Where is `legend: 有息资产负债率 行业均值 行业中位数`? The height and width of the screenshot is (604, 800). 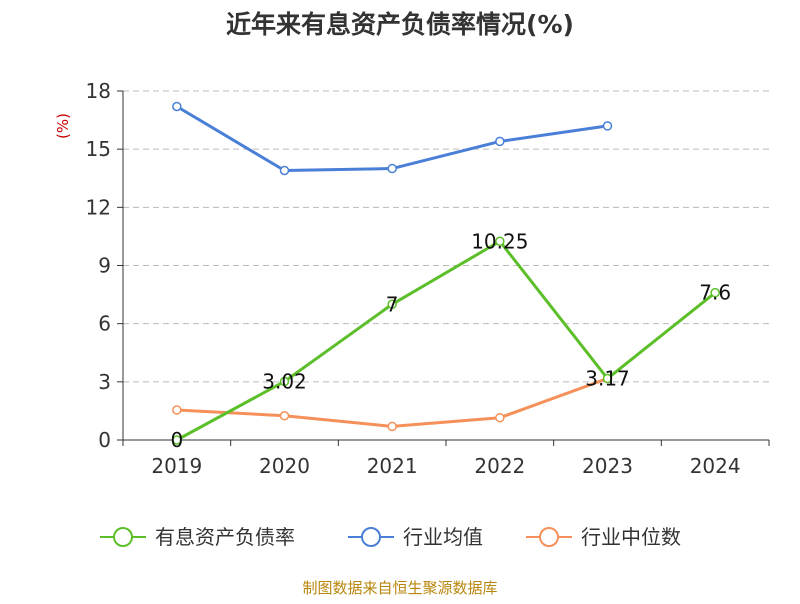
legend: 有息资产负债率 行业均值 行业中位数 is located at coordinates (390, 537).